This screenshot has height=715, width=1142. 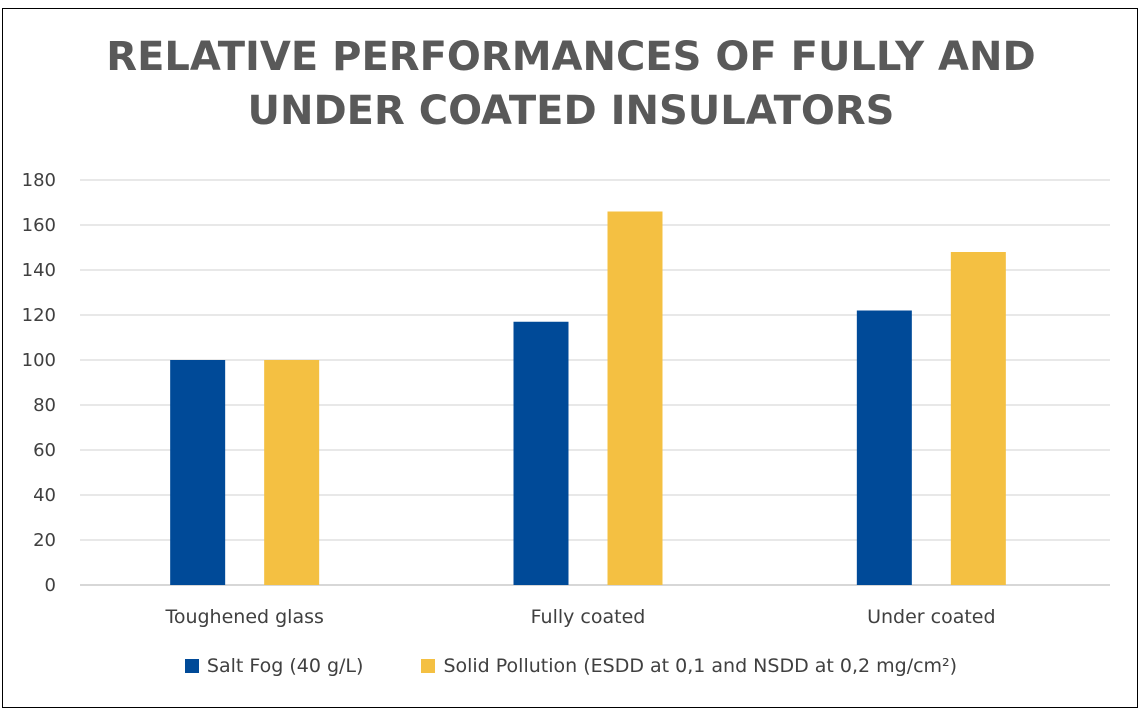 I want to click on legend-swatch-solid-pollution, so click(x=428, y=666).